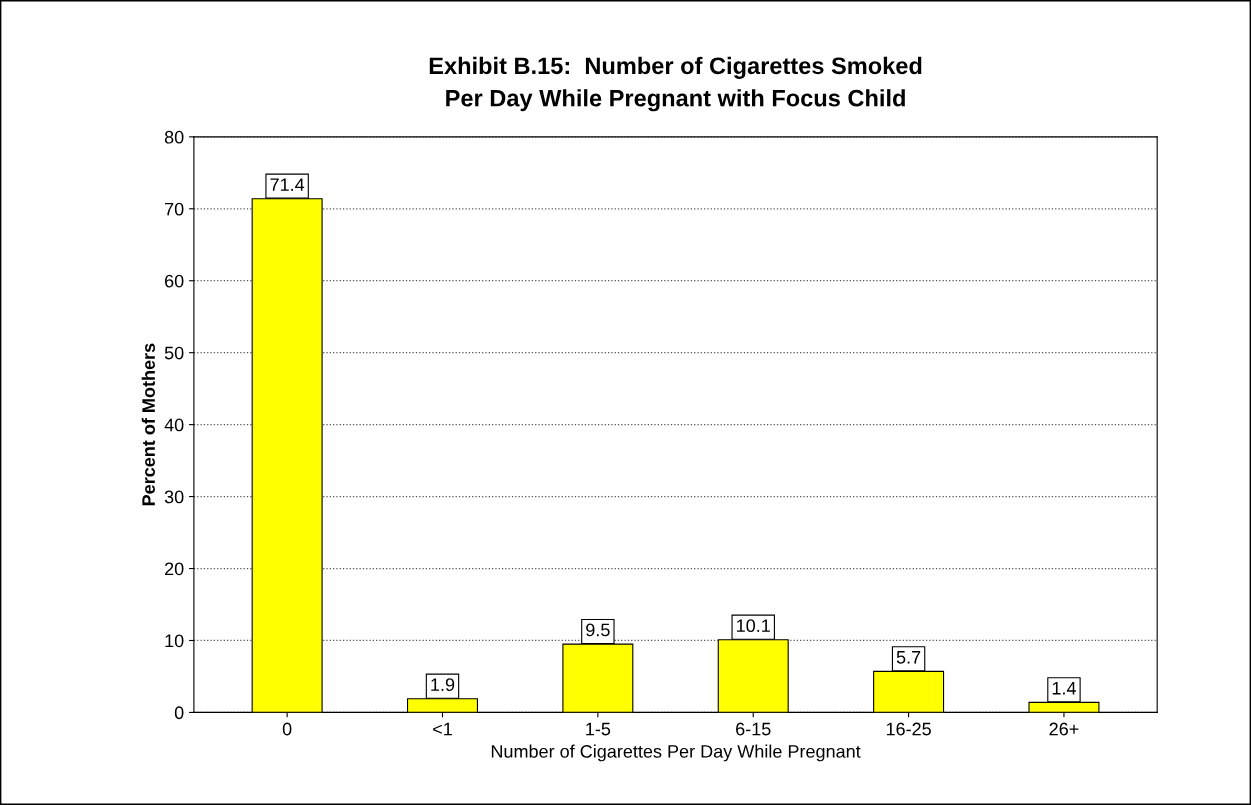 The height and width of the screenshot is (805, 1251). I want to click on chart-title: Exhibit B.15: Number of Cigarettes Smoked Per Day While Pregnant with Focus Child, so click(675, 84).